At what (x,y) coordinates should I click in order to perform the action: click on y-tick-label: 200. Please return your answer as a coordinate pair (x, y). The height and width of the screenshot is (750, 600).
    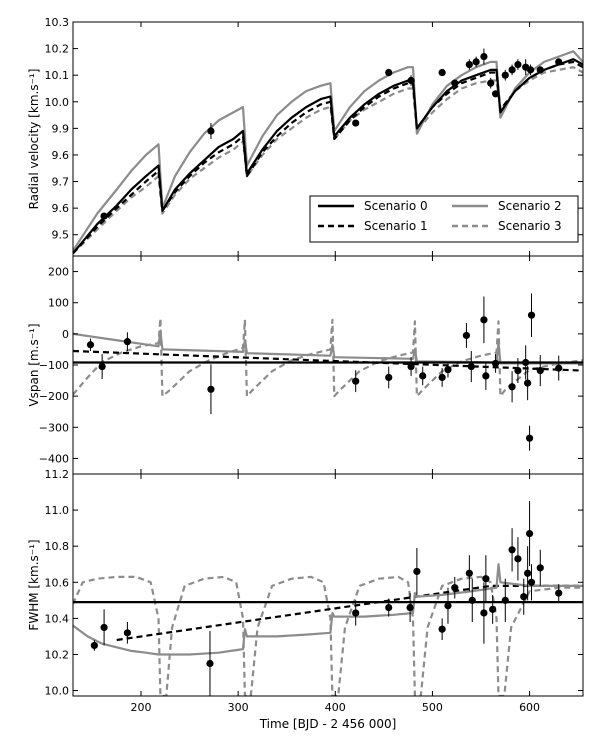
    Looking at the image, I should click on (58, 272).